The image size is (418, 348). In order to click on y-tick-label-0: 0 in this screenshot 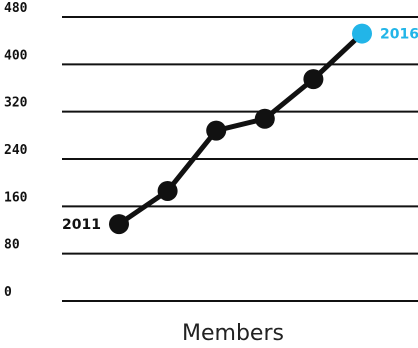, I will do `click(8, 292)`.